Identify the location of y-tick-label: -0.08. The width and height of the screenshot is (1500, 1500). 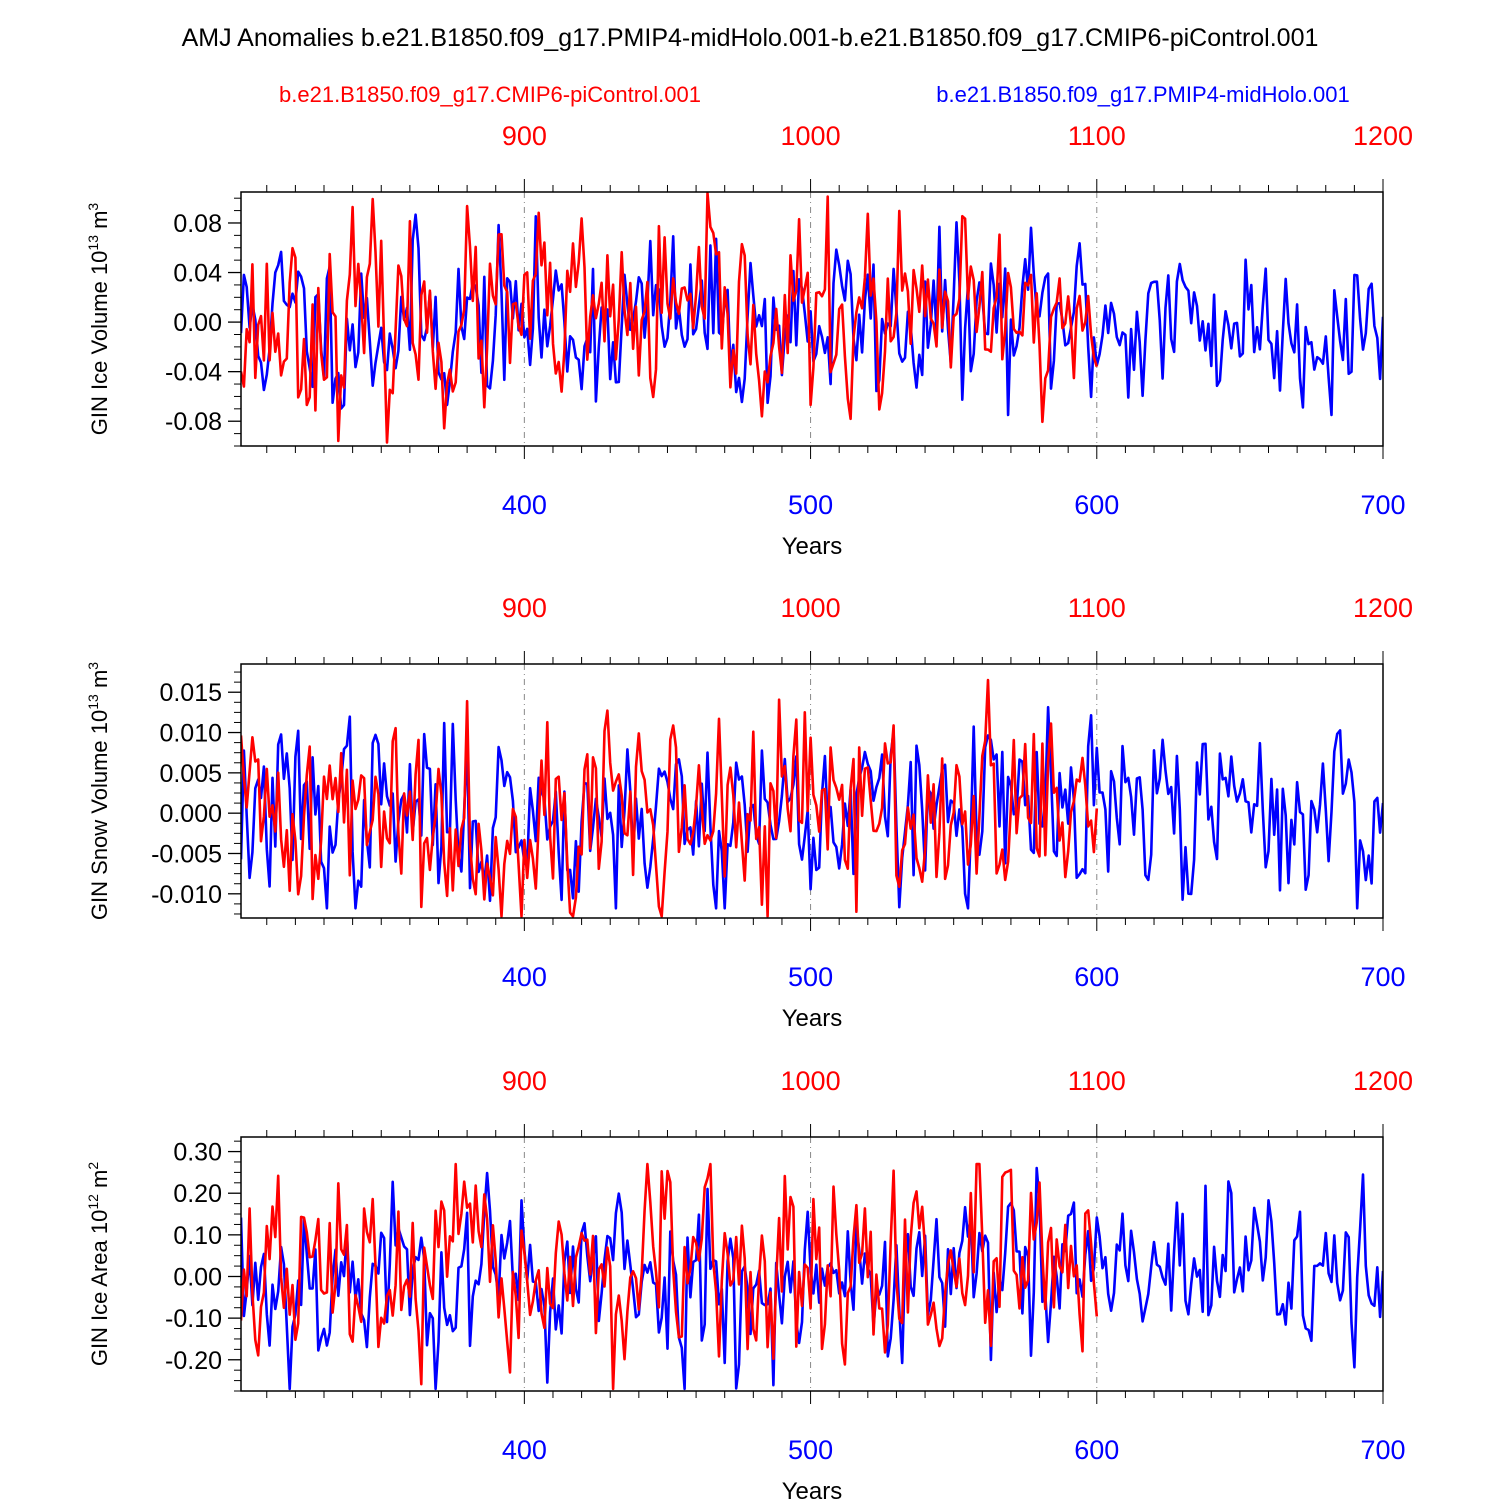
(193, 422).